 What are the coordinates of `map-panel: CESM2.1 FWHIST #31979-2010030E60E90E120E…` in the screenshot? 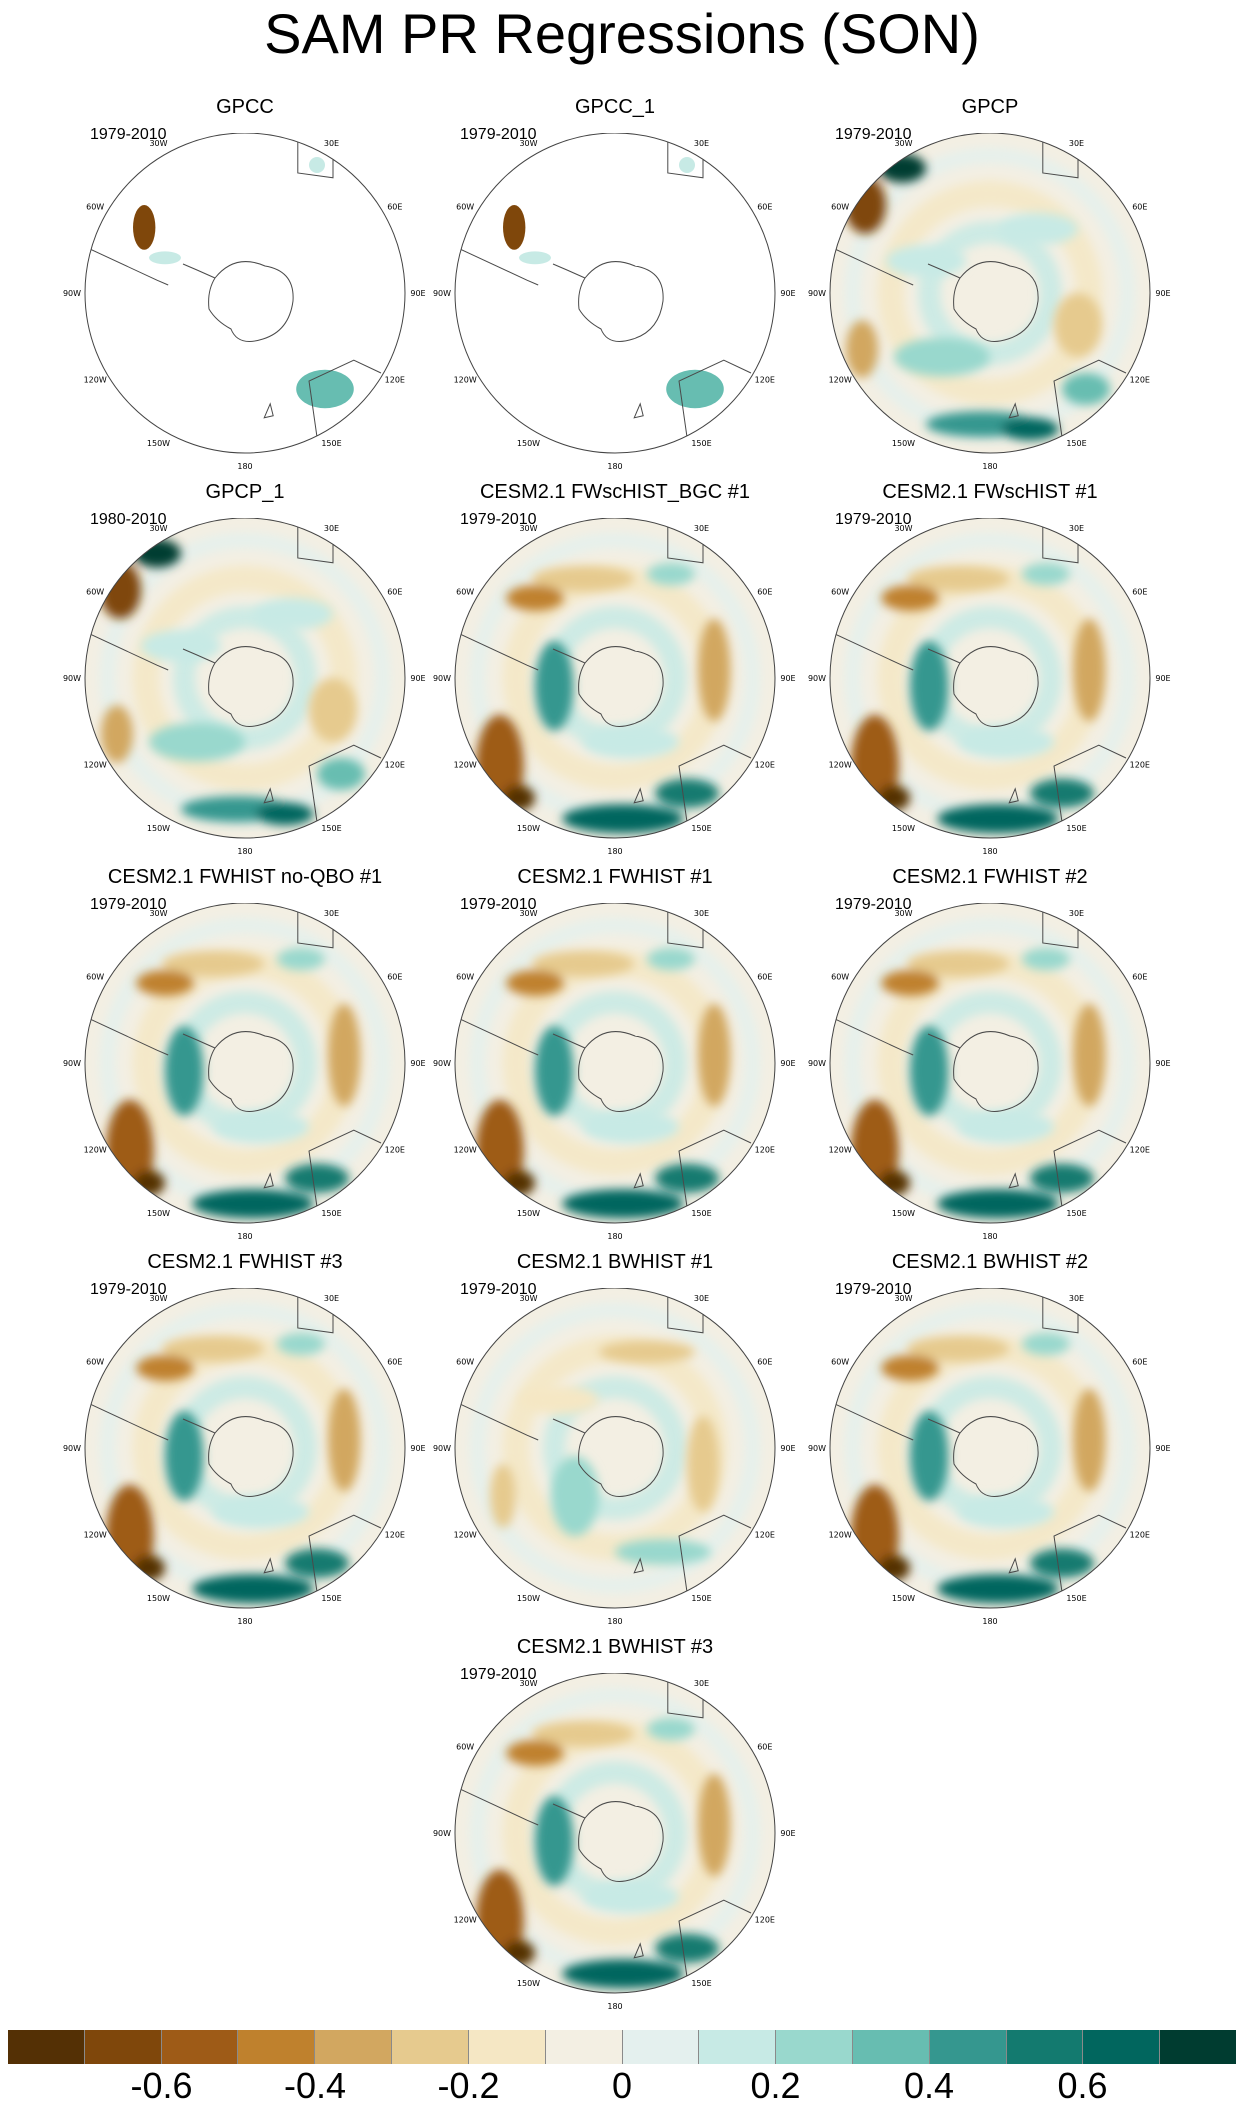 It's located at (245, 1442).